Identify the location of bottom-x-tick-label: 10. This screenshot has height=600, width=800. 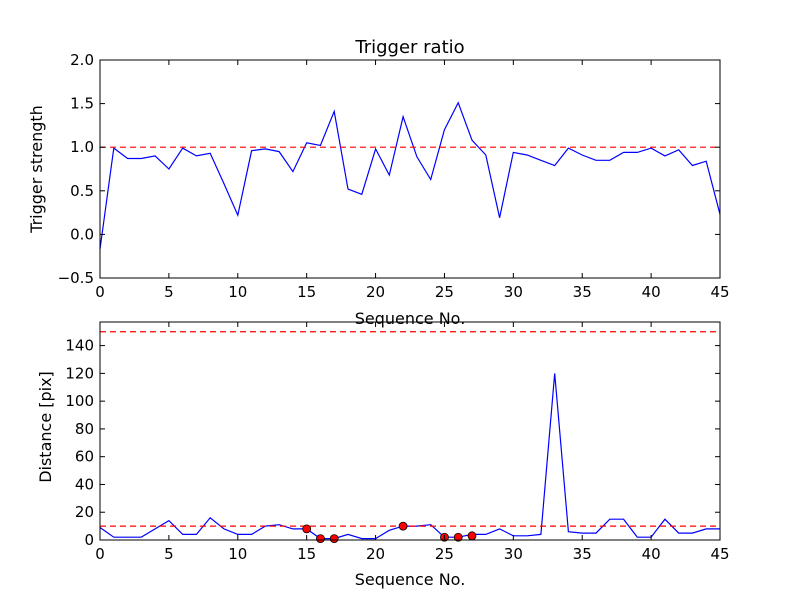
(237, 554).